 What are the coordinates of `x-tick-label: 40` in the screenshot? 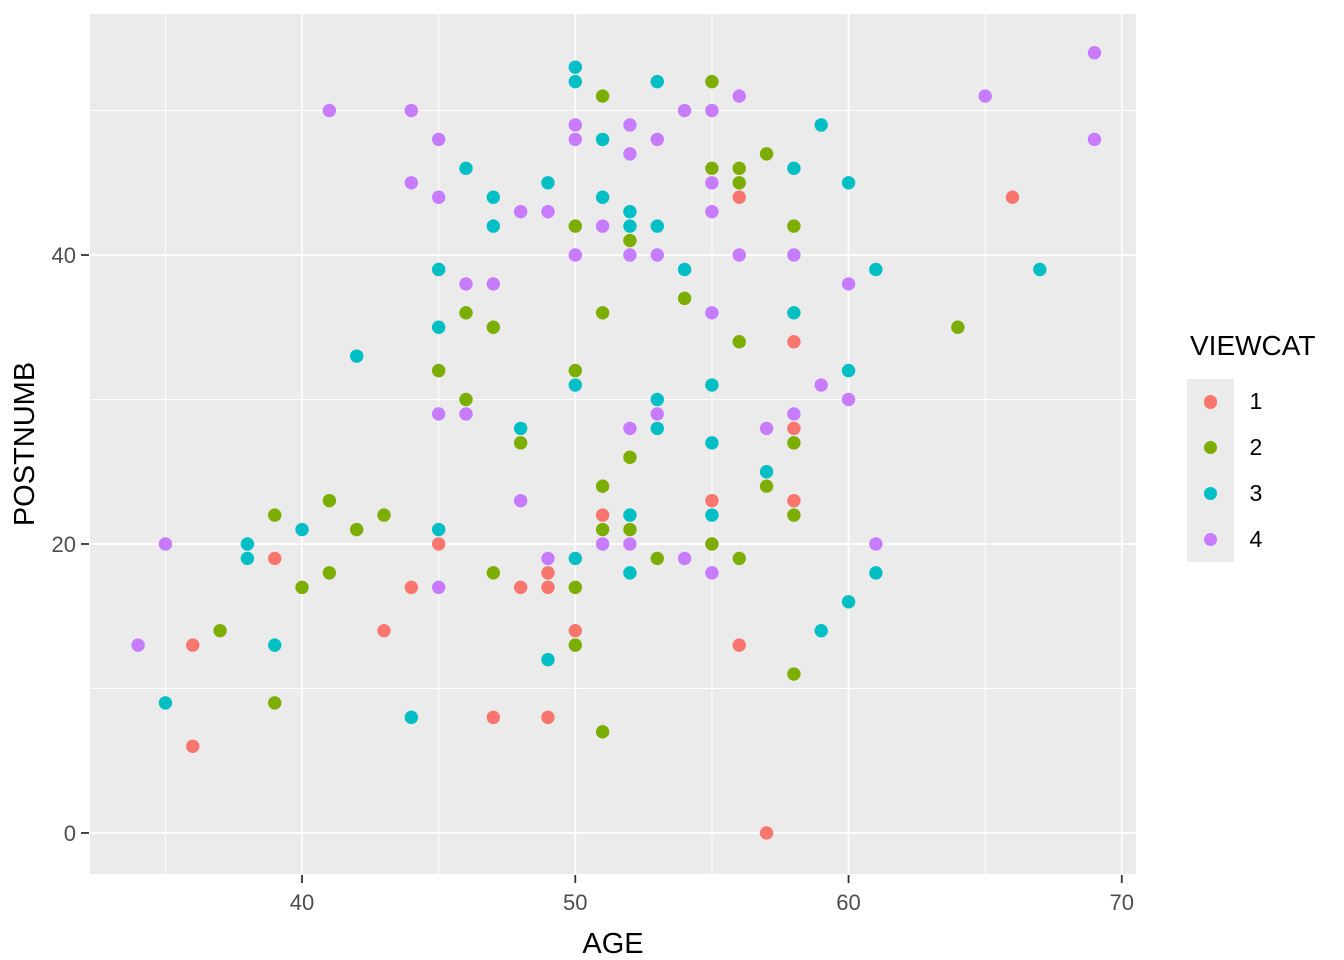 It's located at (302, 902).